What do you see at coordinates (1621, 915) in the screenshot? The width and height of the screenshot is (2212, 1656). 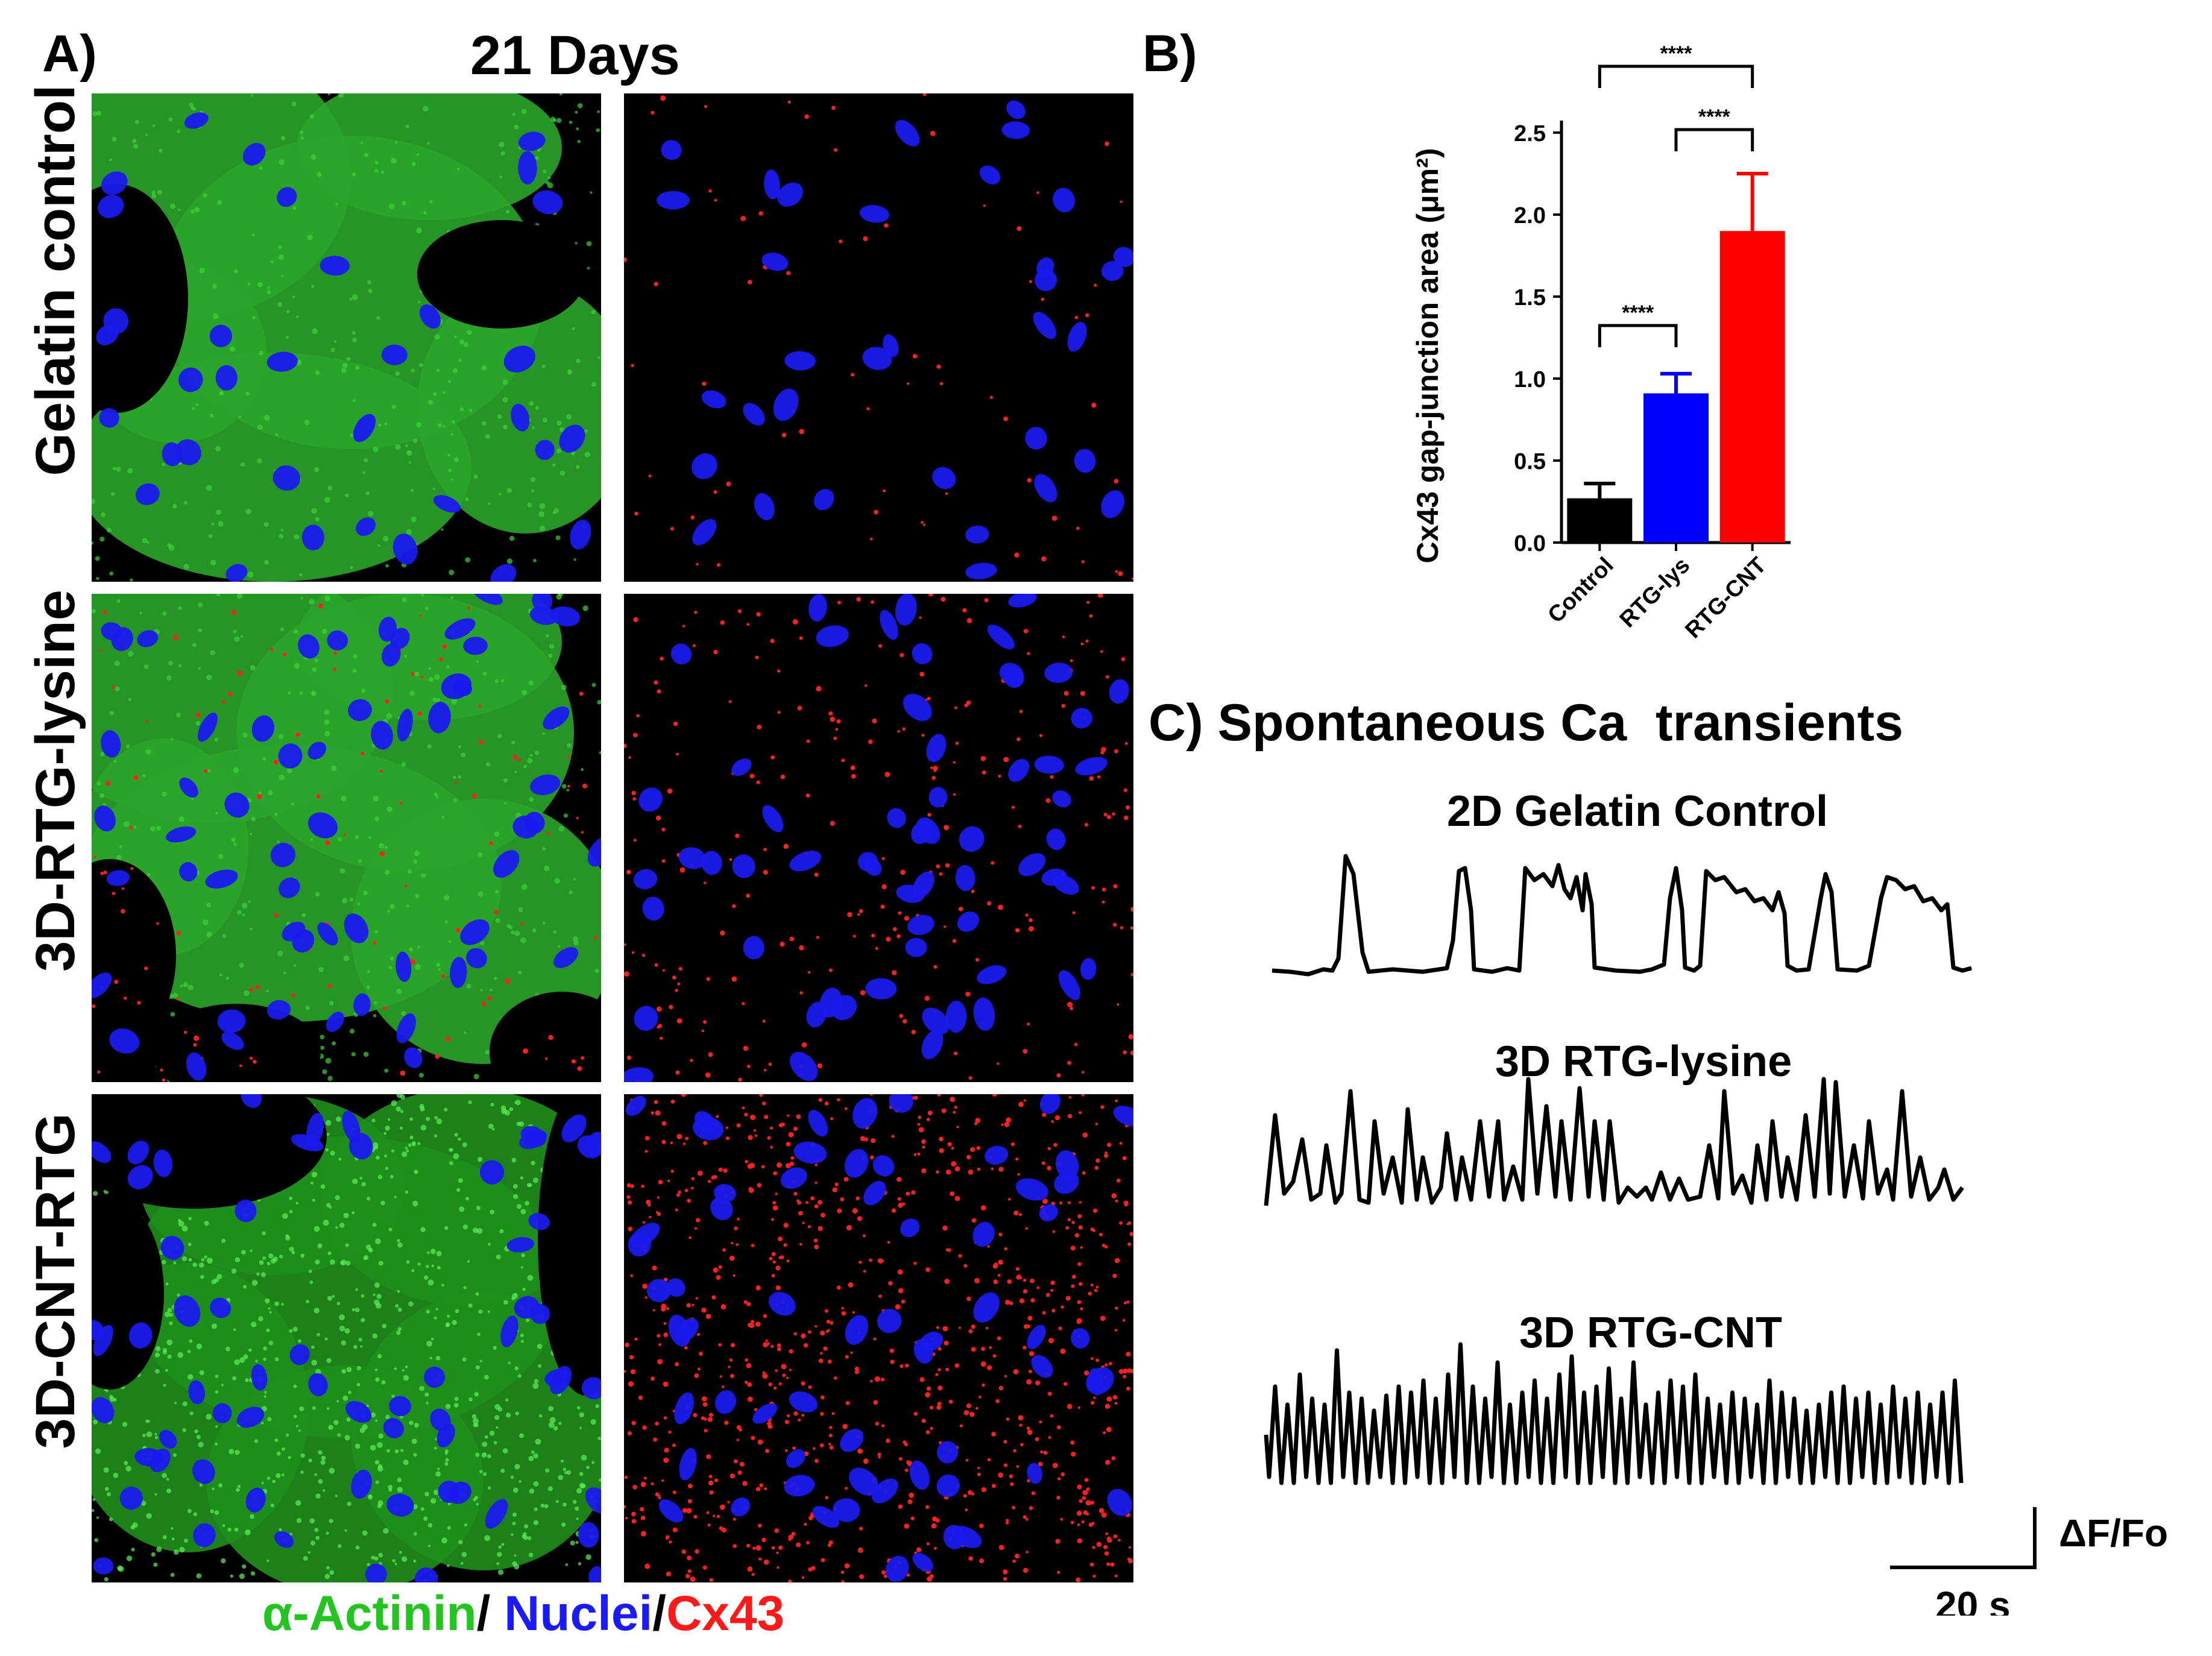 I see `trace-gelatin-line` at bounding box center [1621, 915].